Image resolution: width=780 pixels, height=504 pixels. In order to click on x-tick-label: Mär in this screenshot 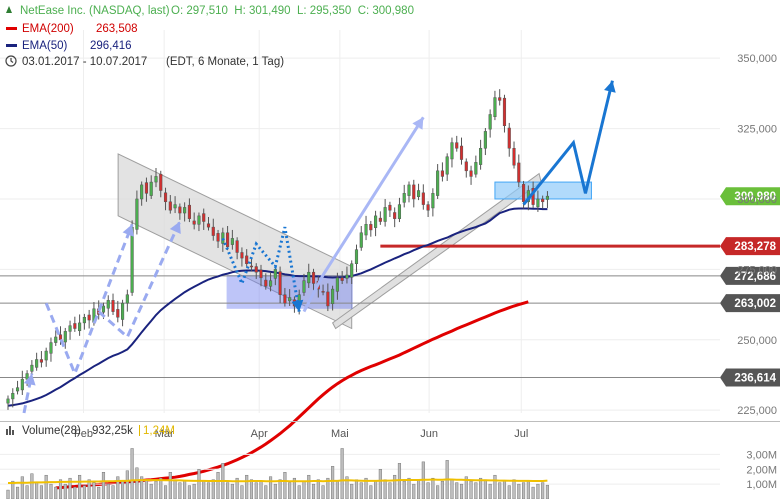, I will do `click(164, 434)`.